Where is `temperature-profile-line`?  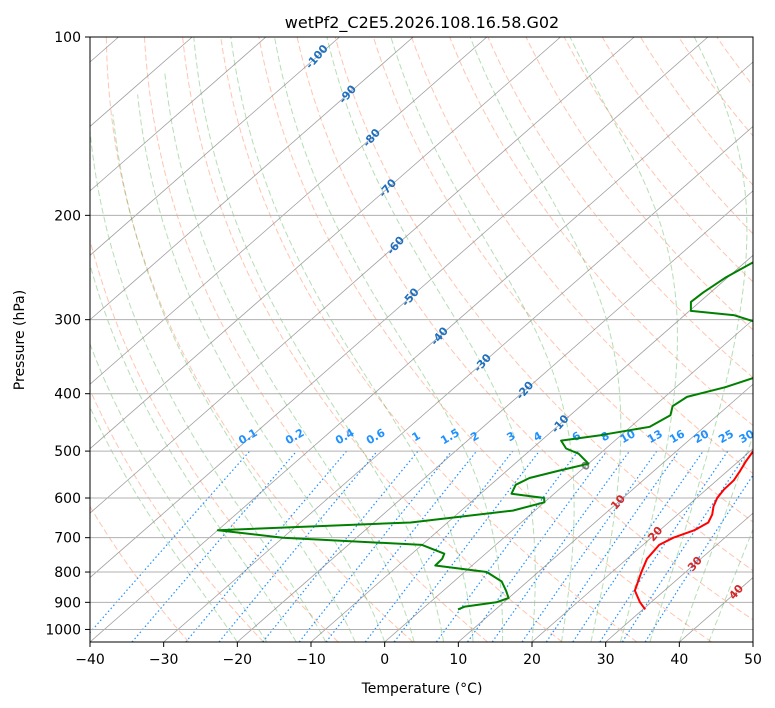 temperature-profile-line is located at coordinates (693, 529).